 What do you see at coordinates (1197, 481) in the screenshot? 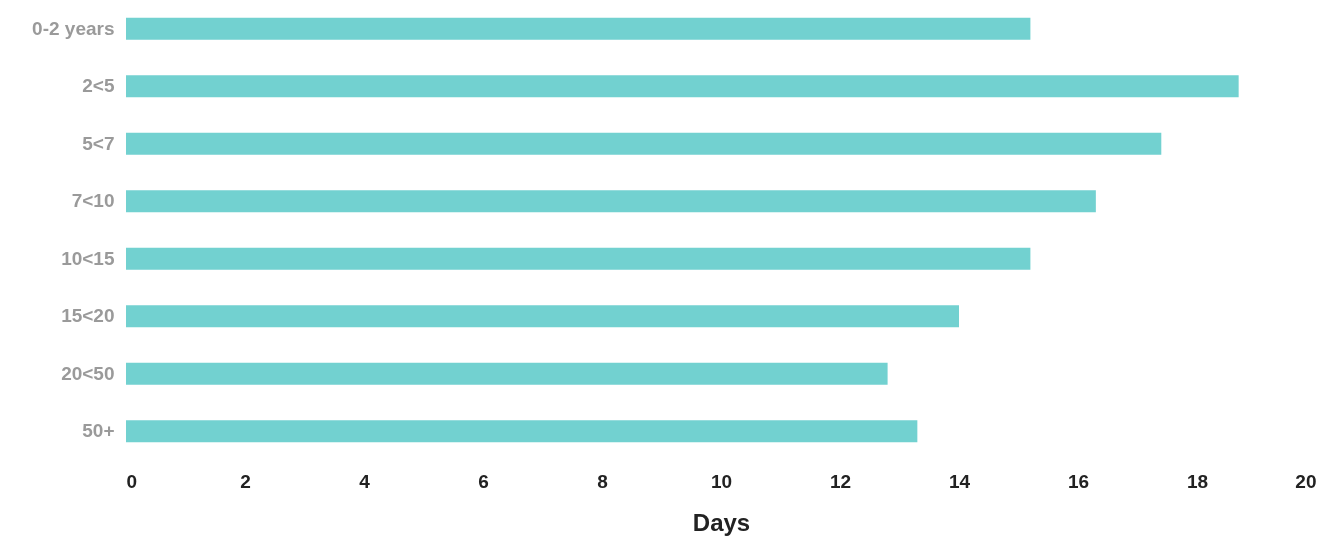
I see `x-tick-label: 18` at bounding box center [1197, 481].